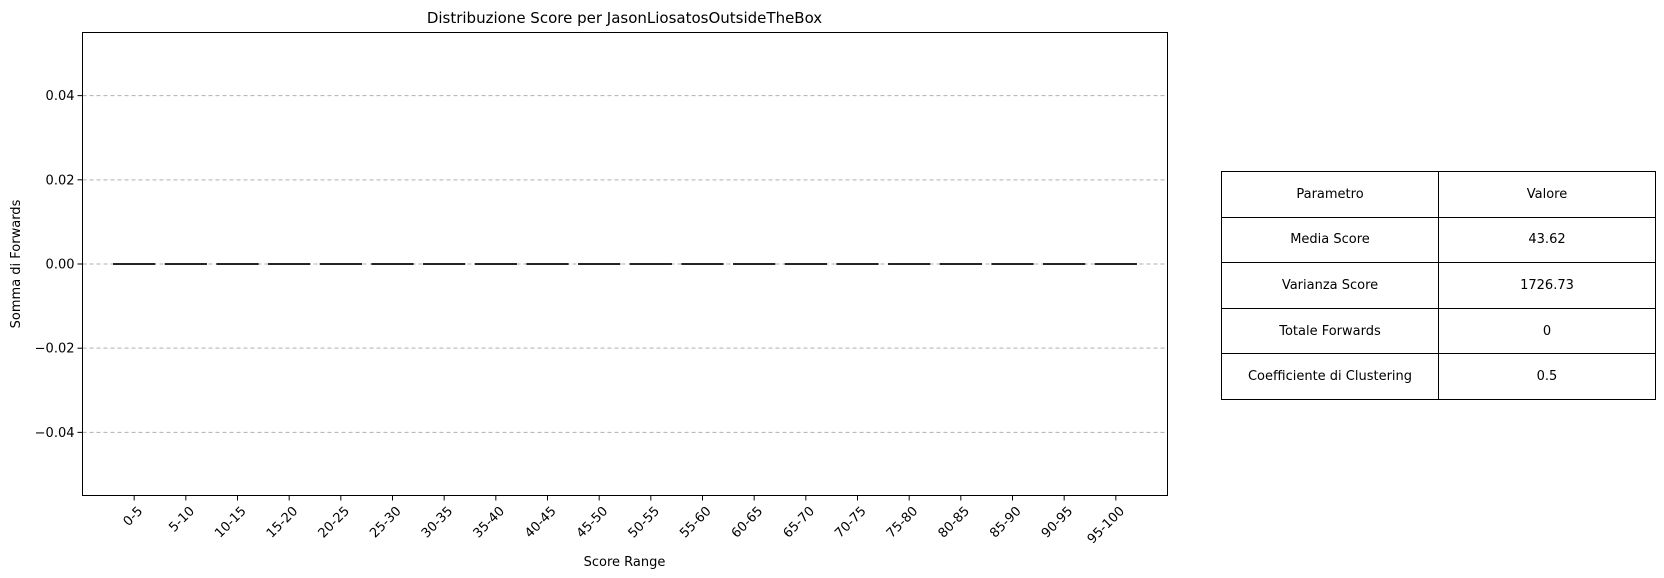 This screenshot has height=578, width=1664. Describe the element at coordinates (1547, 240) in the screenshot. I see `table-cell-value: 43.62` at that location.